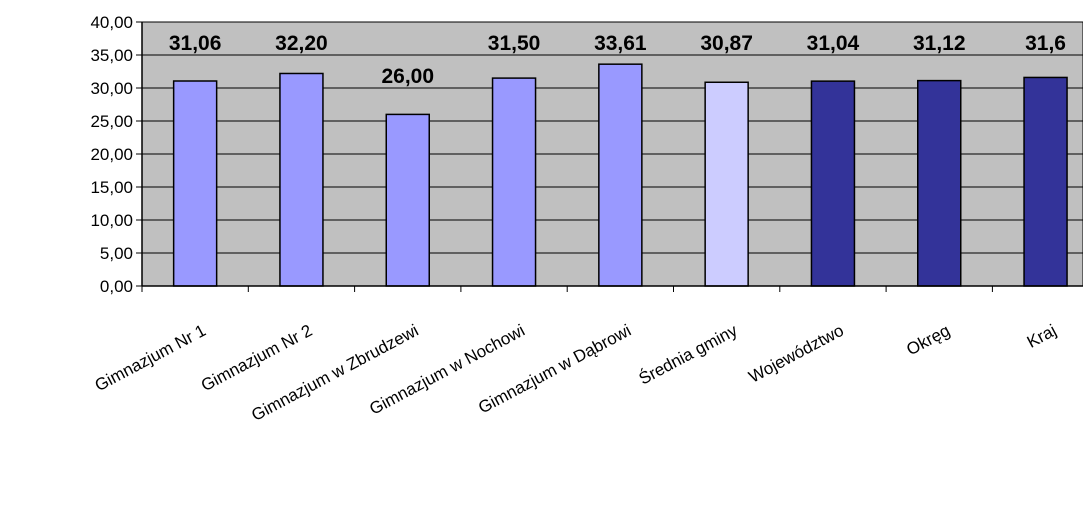 Image resolution: width=1083 pixels, height=511 pixels. Describe the element at coordinates (150, 358) in the screenshot. I see `category-label-1: Gimnazjum Nr 1` at that location.